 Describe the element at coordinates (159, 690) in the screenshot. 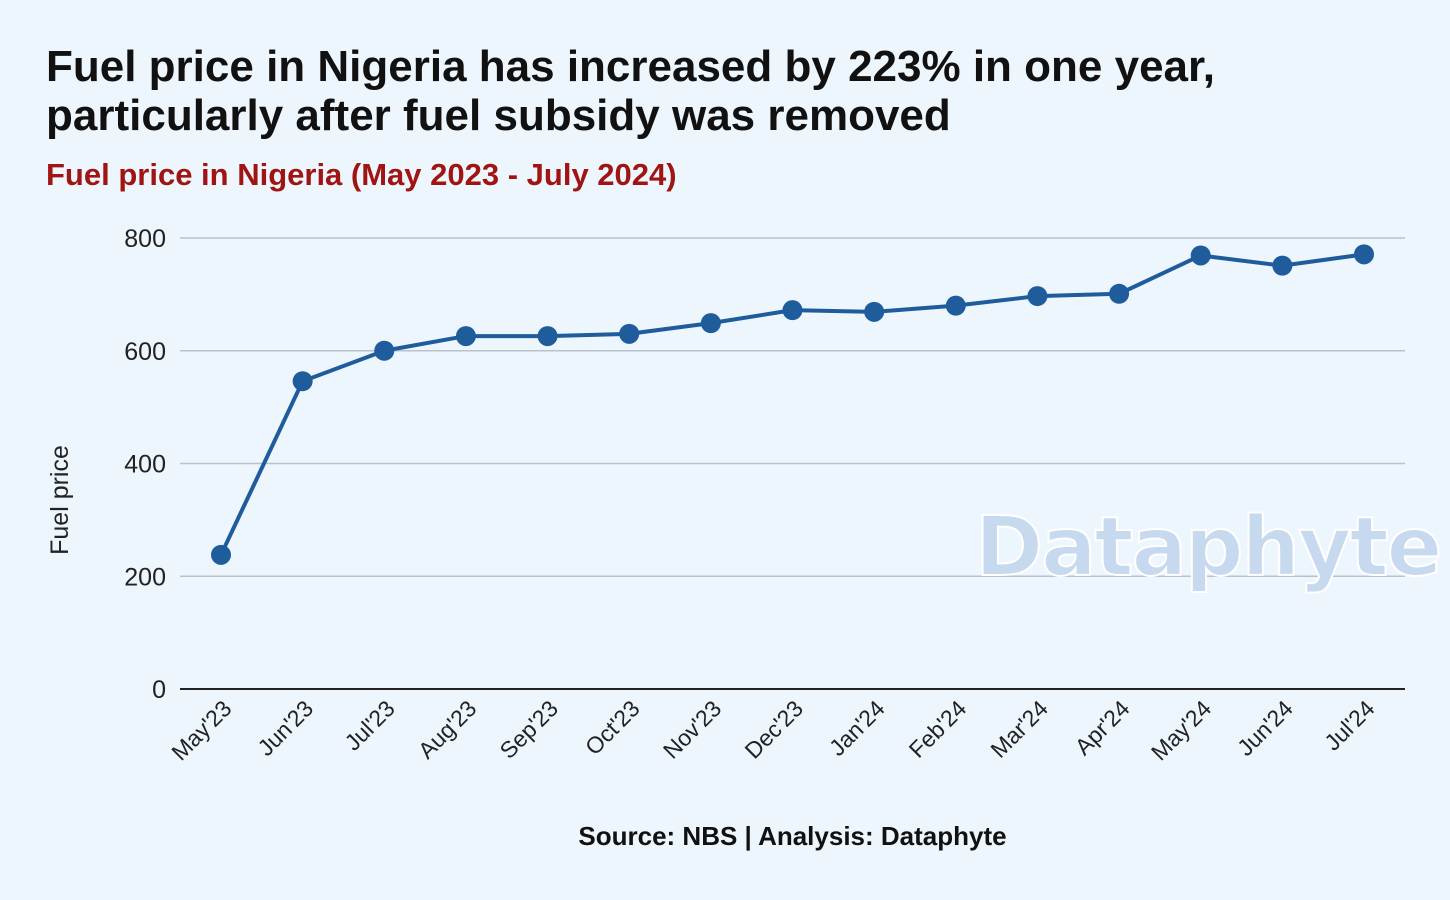

I see `y-tick-label: 0` at that location.